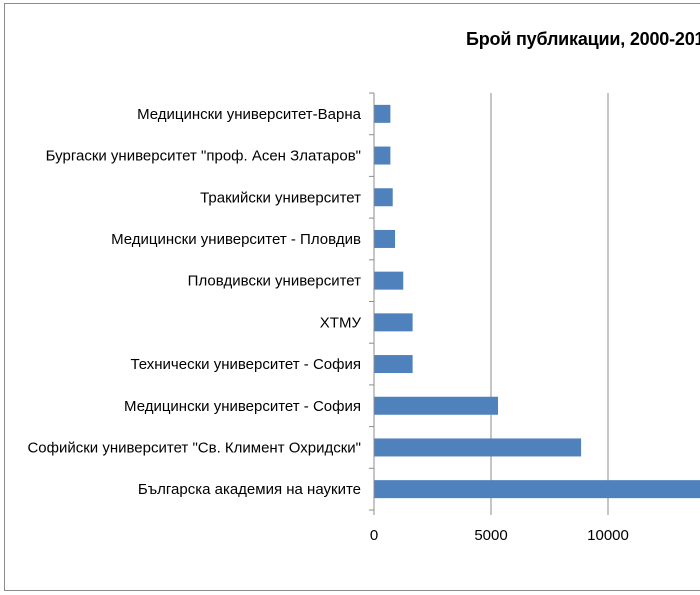 This screenshot has width=700, height=595. Describe the element at coordinates (341, 322) in the screenshot. I see `category-label-5: ХТМУ` at that location.